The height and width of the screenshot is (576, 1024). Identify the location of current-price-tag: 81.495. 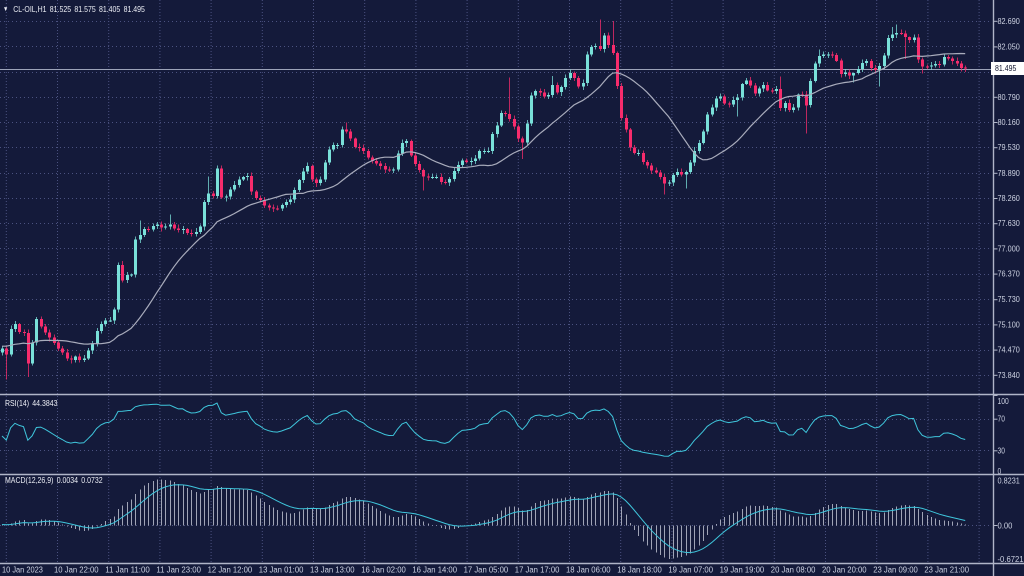
(1007, 68).